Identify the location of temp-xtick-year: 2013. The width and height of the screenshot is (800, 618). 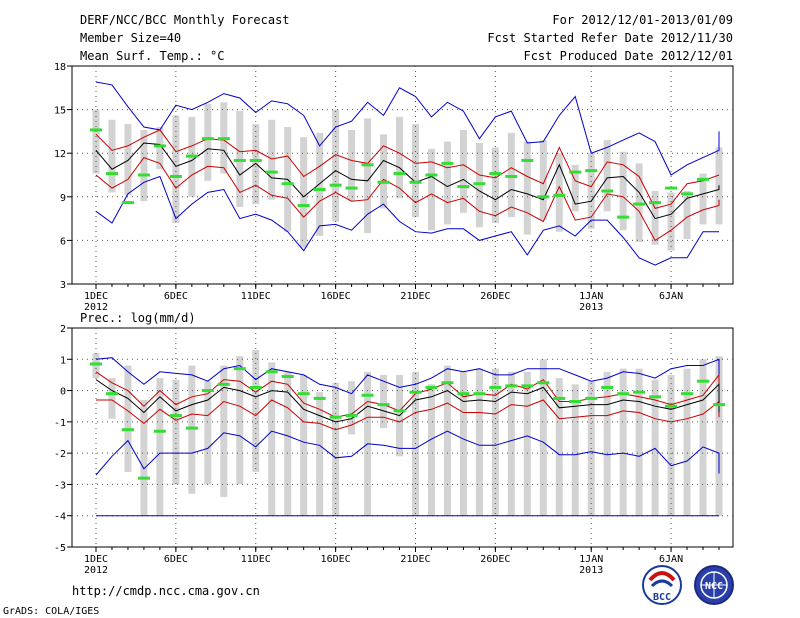
(591, 307).